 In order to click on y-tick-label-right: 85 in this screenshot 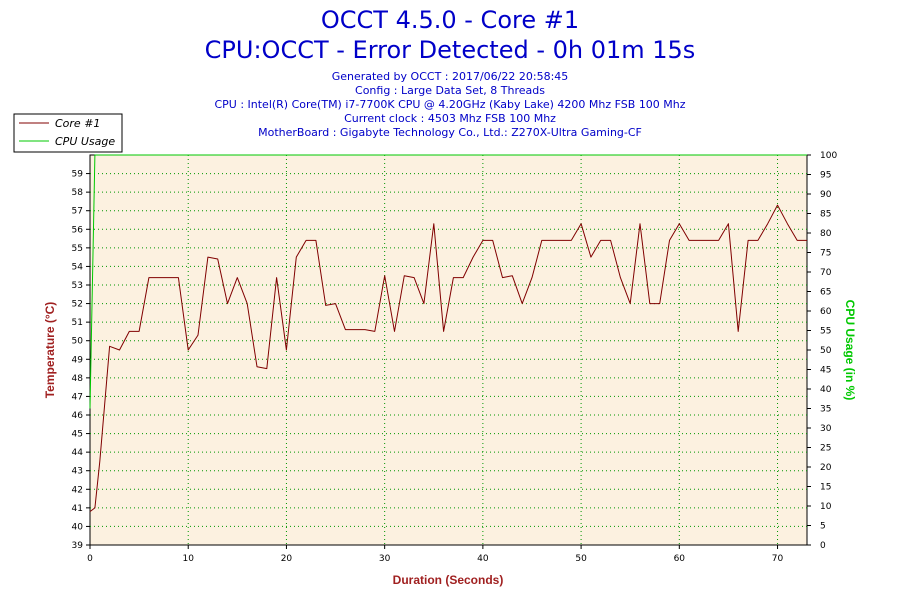, I will do `click(825, 215)`.